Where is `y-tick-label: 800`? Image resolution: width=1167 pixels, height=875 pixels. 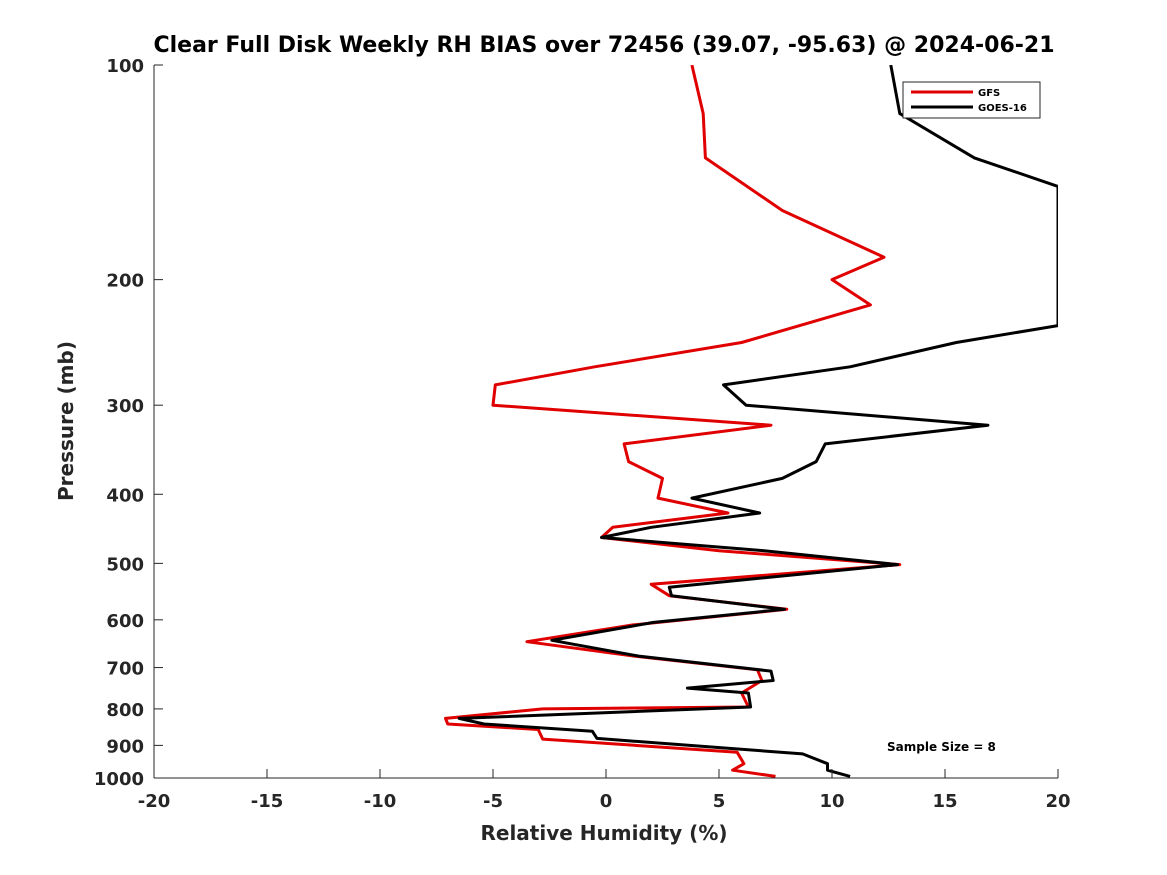
y-tick-label: 800 is located at coordinates (125, 710).